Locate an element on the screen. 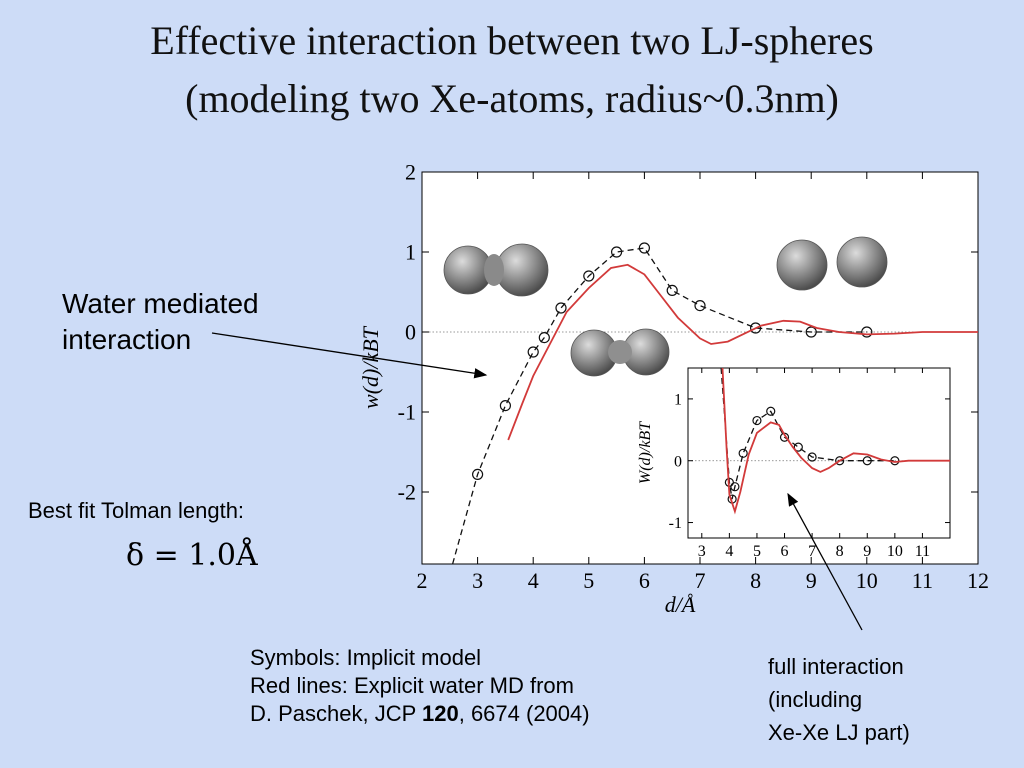 The height and width of the screenshot is (768, 1024). legend-ref-volume: 120 is located at coordinates (440, 713).